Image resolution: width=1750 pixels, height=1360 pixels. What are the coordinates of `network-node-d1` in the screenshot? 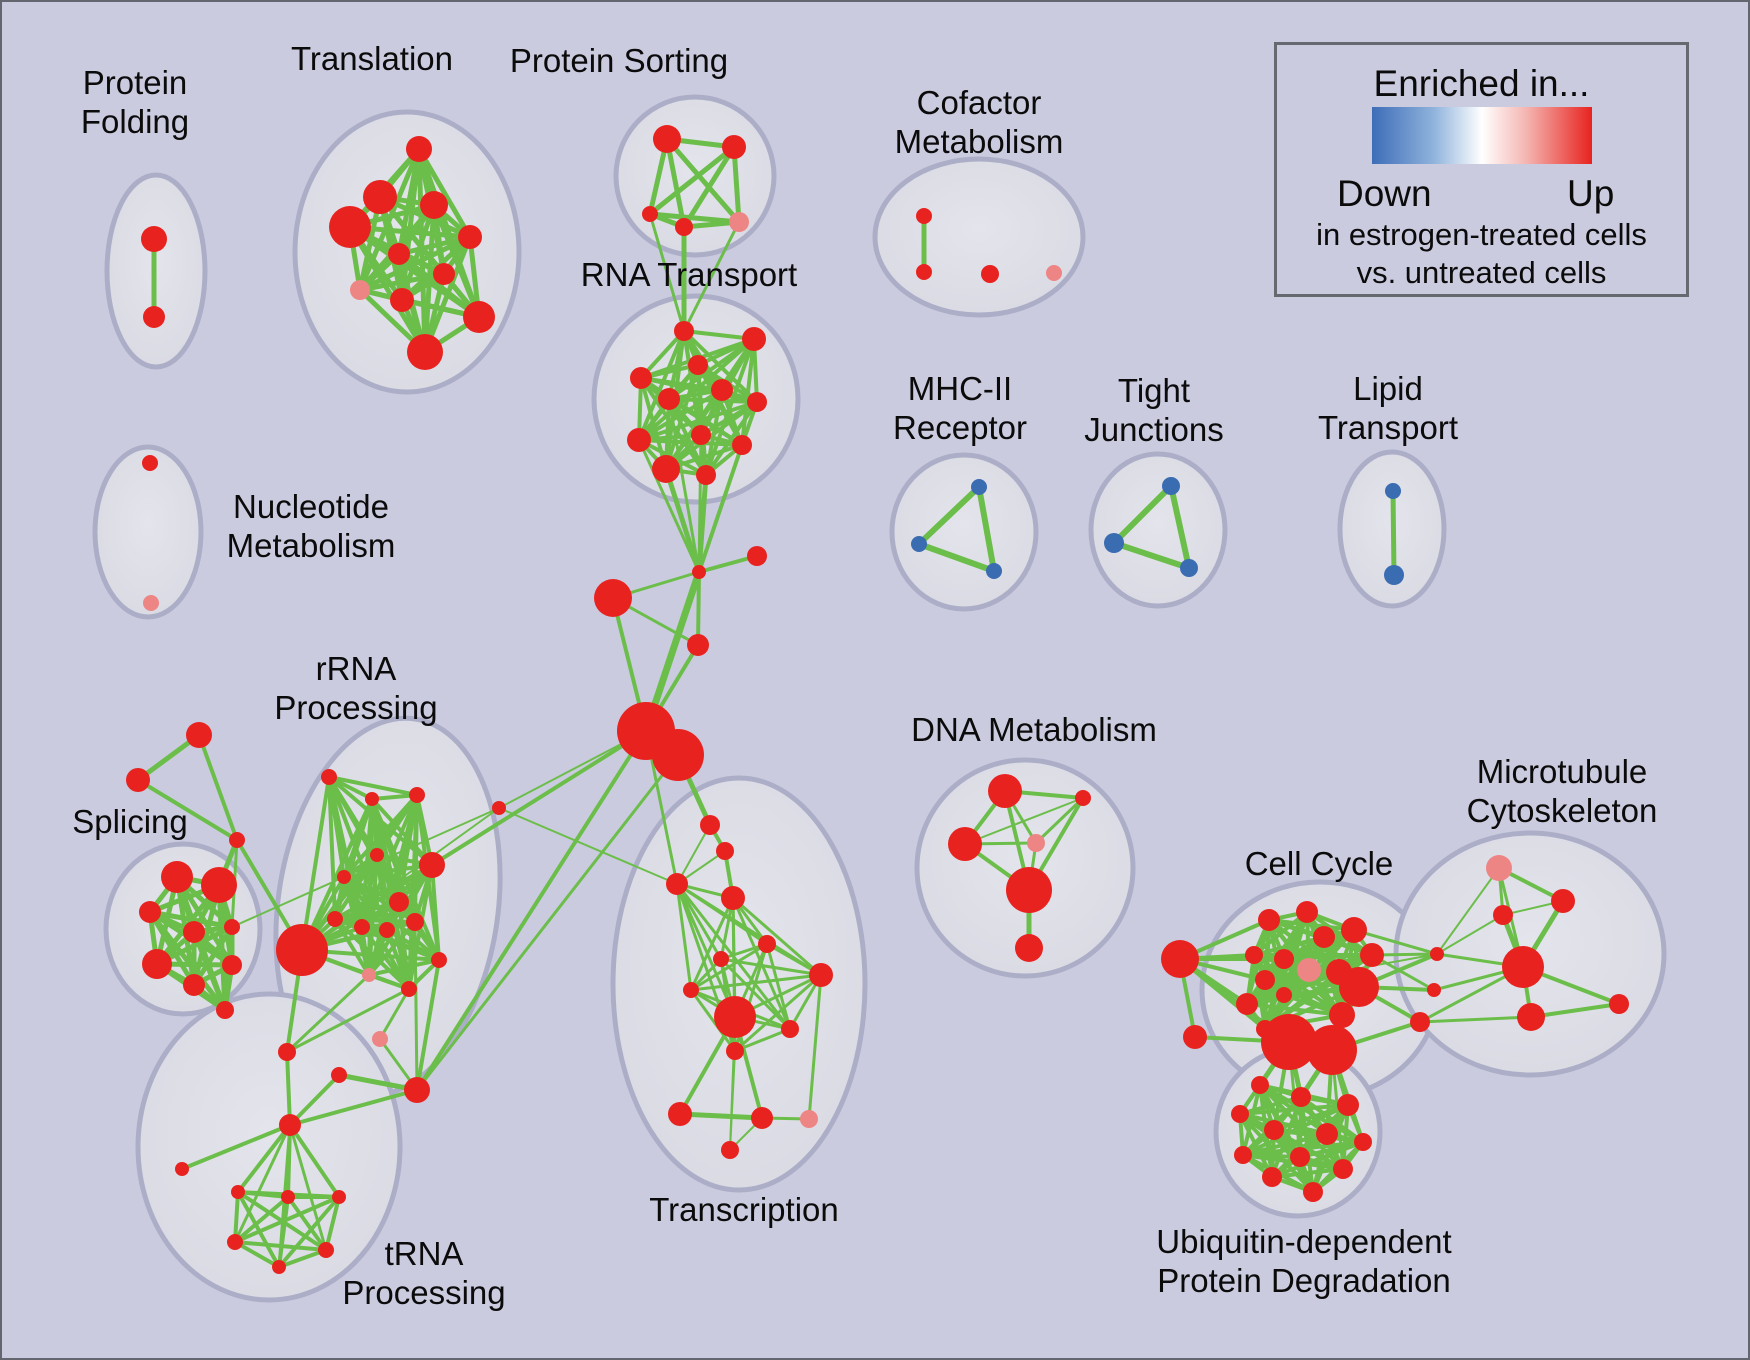 It's located at (1005, 791).